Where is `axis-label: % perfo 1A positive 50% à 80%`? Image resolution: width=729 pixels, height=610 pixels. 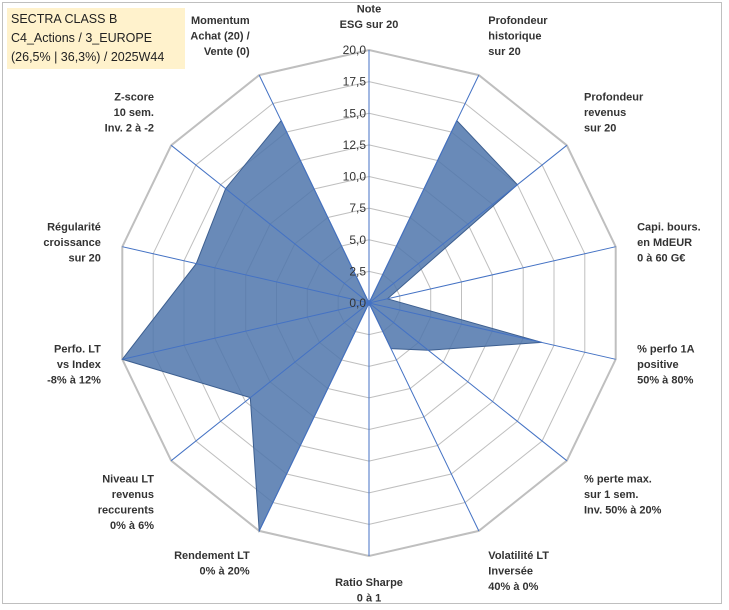
axis-label: % perfo 1A positive 50% à 80% is located at coordinates (666, 365).